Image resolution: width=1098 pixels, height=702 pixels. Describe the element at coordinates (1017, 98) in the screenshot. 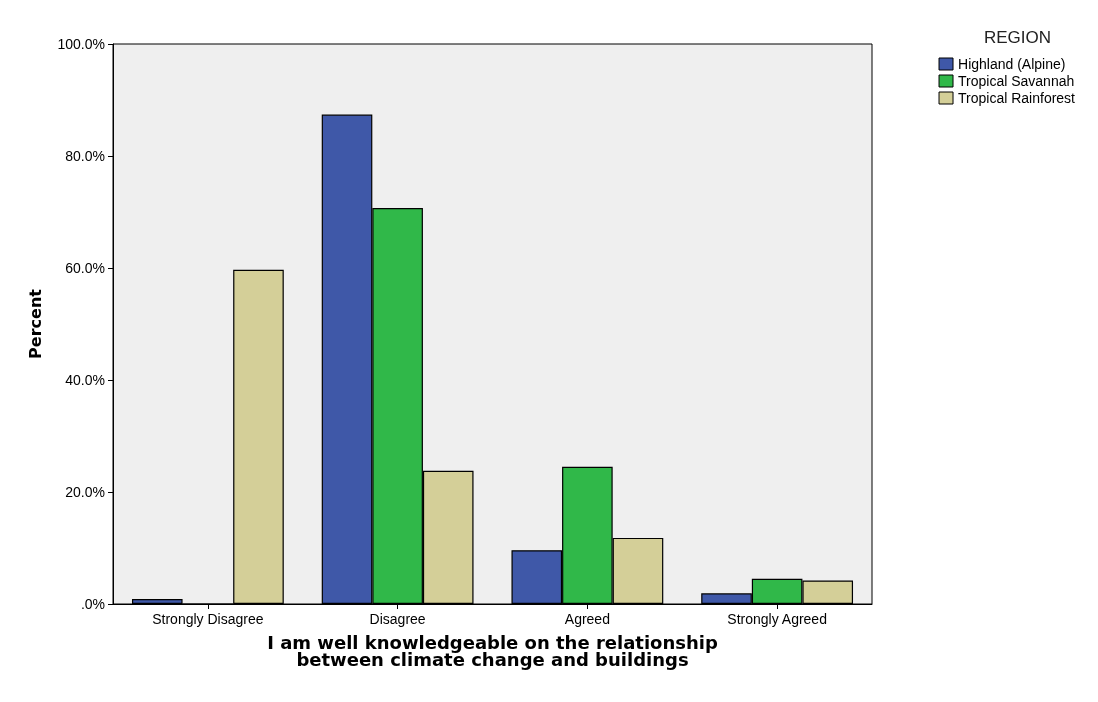

I see `legend-label: Tropical Rainforest` at that location.